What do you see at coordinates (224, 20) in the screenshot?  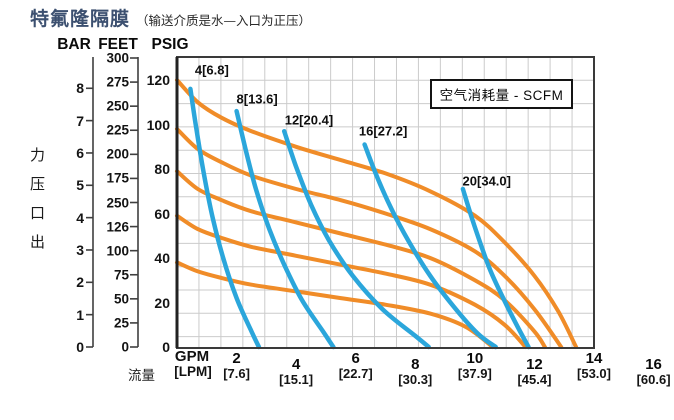 I see `title-note: （输送介质是水—入口为正压）` at bounding box center [224, 20].